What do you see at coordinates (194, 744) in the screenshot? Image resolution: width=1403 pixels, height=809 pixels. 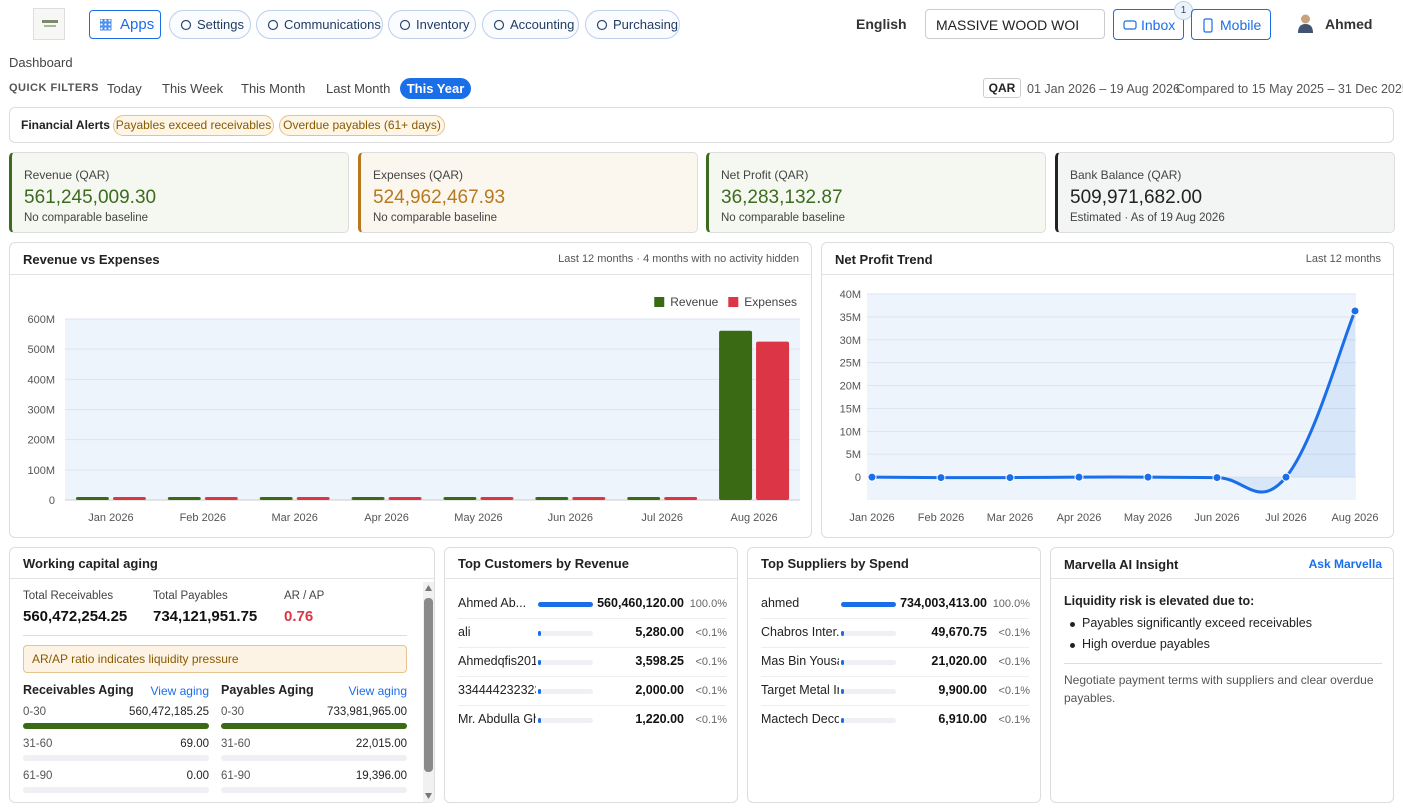 I see `bucket-value: 69.00` at bounding box center [194, 744].